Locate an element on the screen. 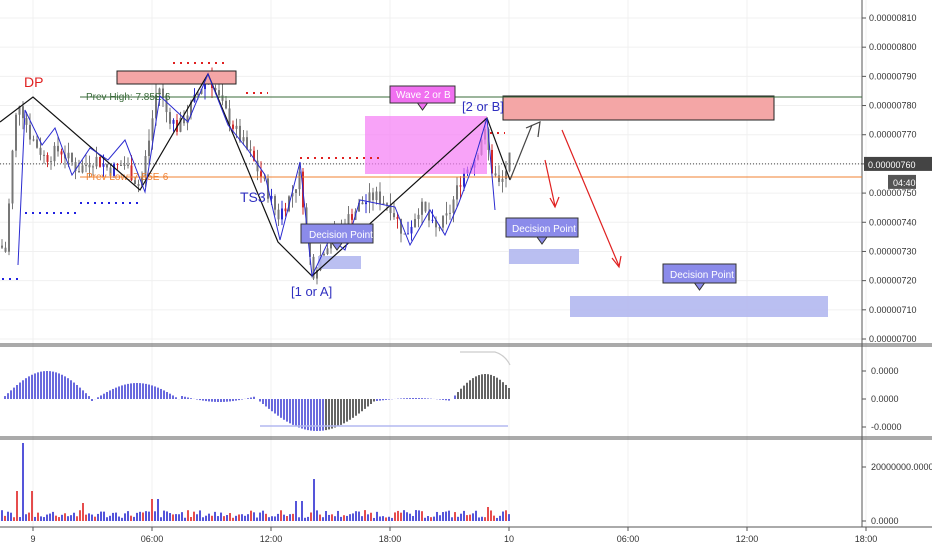 The image size is (932, 550). projection-down-long is located at coordinates (590, 198).